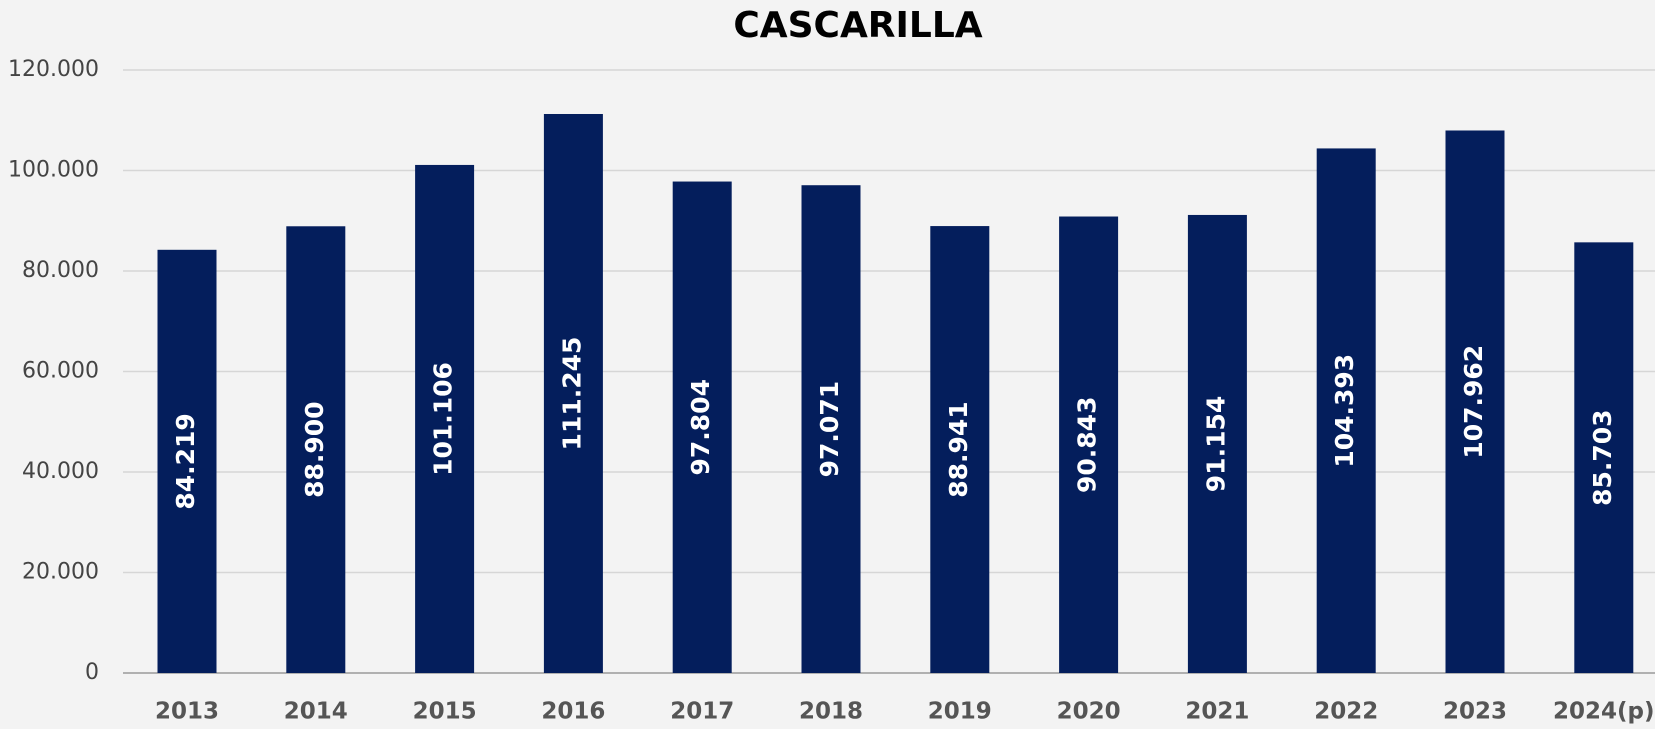 This screenshot has width=1655, height=729. I want to click on value-label: 101.106, so click(443, 419).